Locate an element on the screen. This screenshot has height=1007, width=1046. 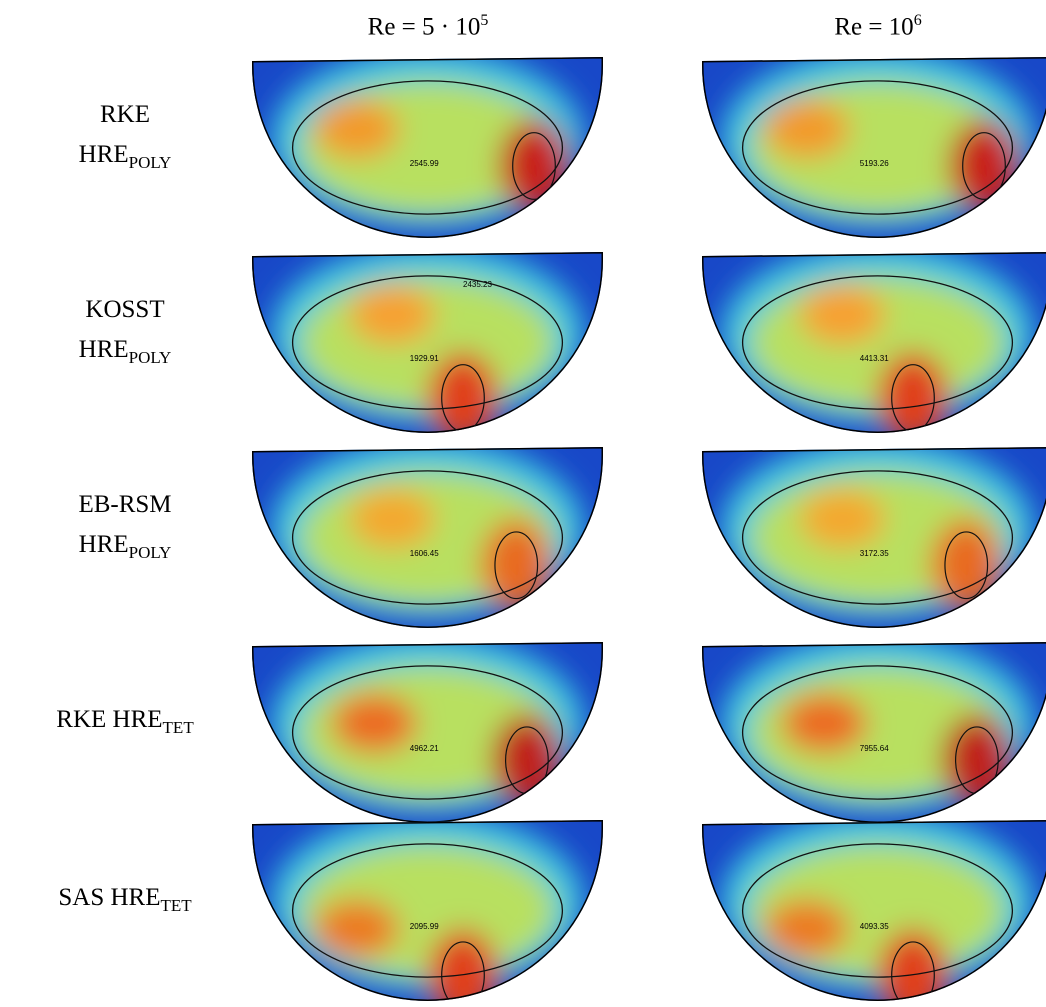
contour-plot: 5193.26 is located at coordinates (874, 147).